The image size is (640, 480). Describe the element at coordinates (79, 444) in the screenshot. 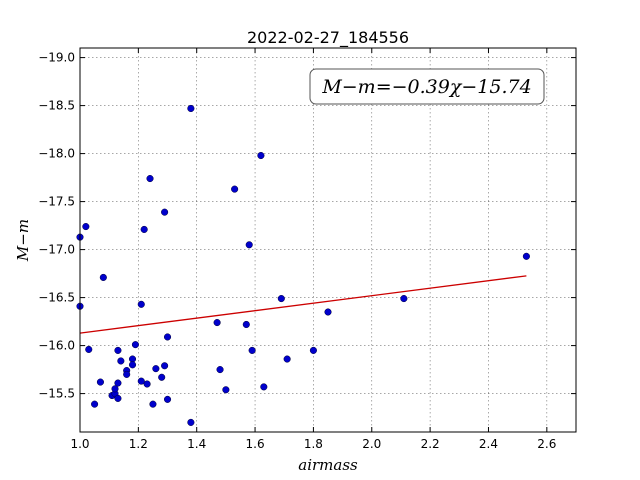

I see `x-tick-label: 1.0` at that location.